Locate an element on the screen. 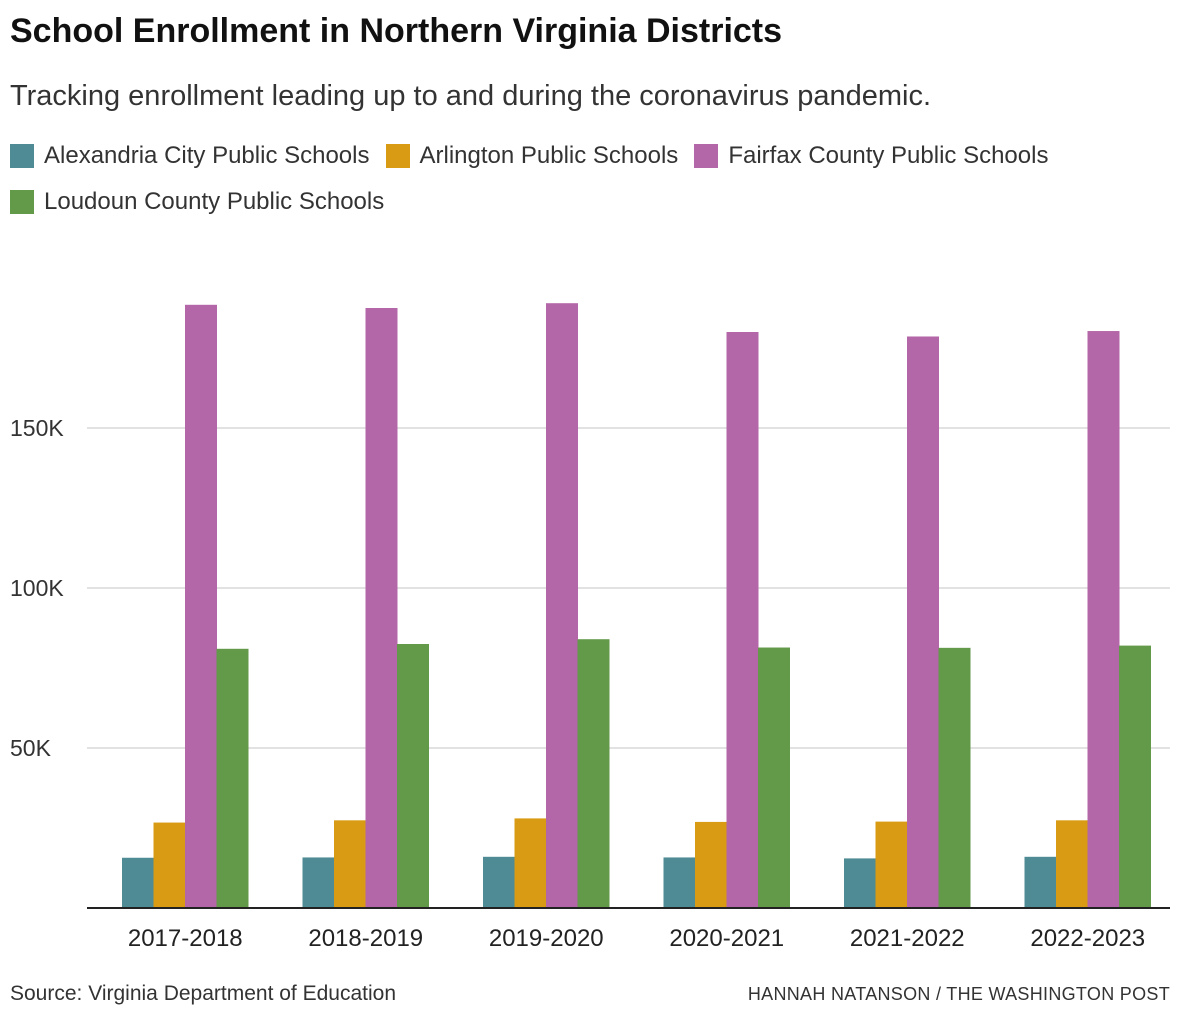 This screenshot has height=1020, width=1180. bar-alexandria-2021-2022 is located at coordinates (860, 883).